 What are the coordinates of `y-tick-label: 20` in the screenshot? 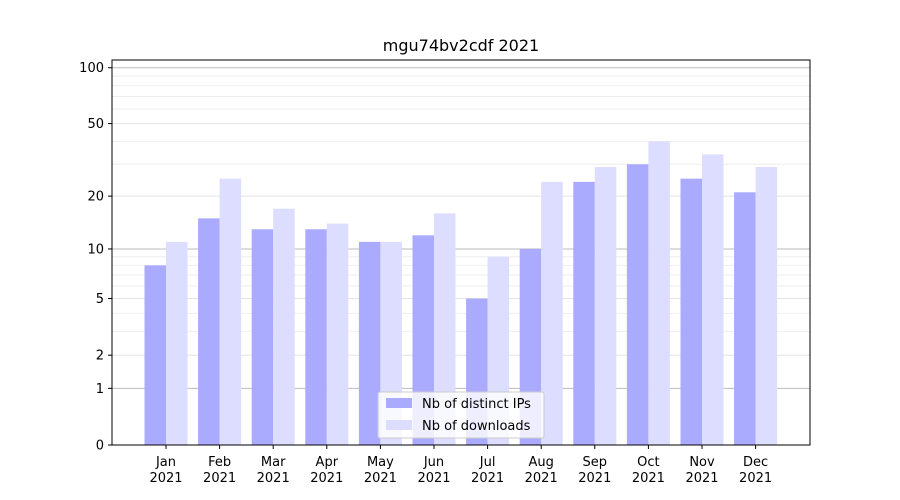 It's located at (95, 197).